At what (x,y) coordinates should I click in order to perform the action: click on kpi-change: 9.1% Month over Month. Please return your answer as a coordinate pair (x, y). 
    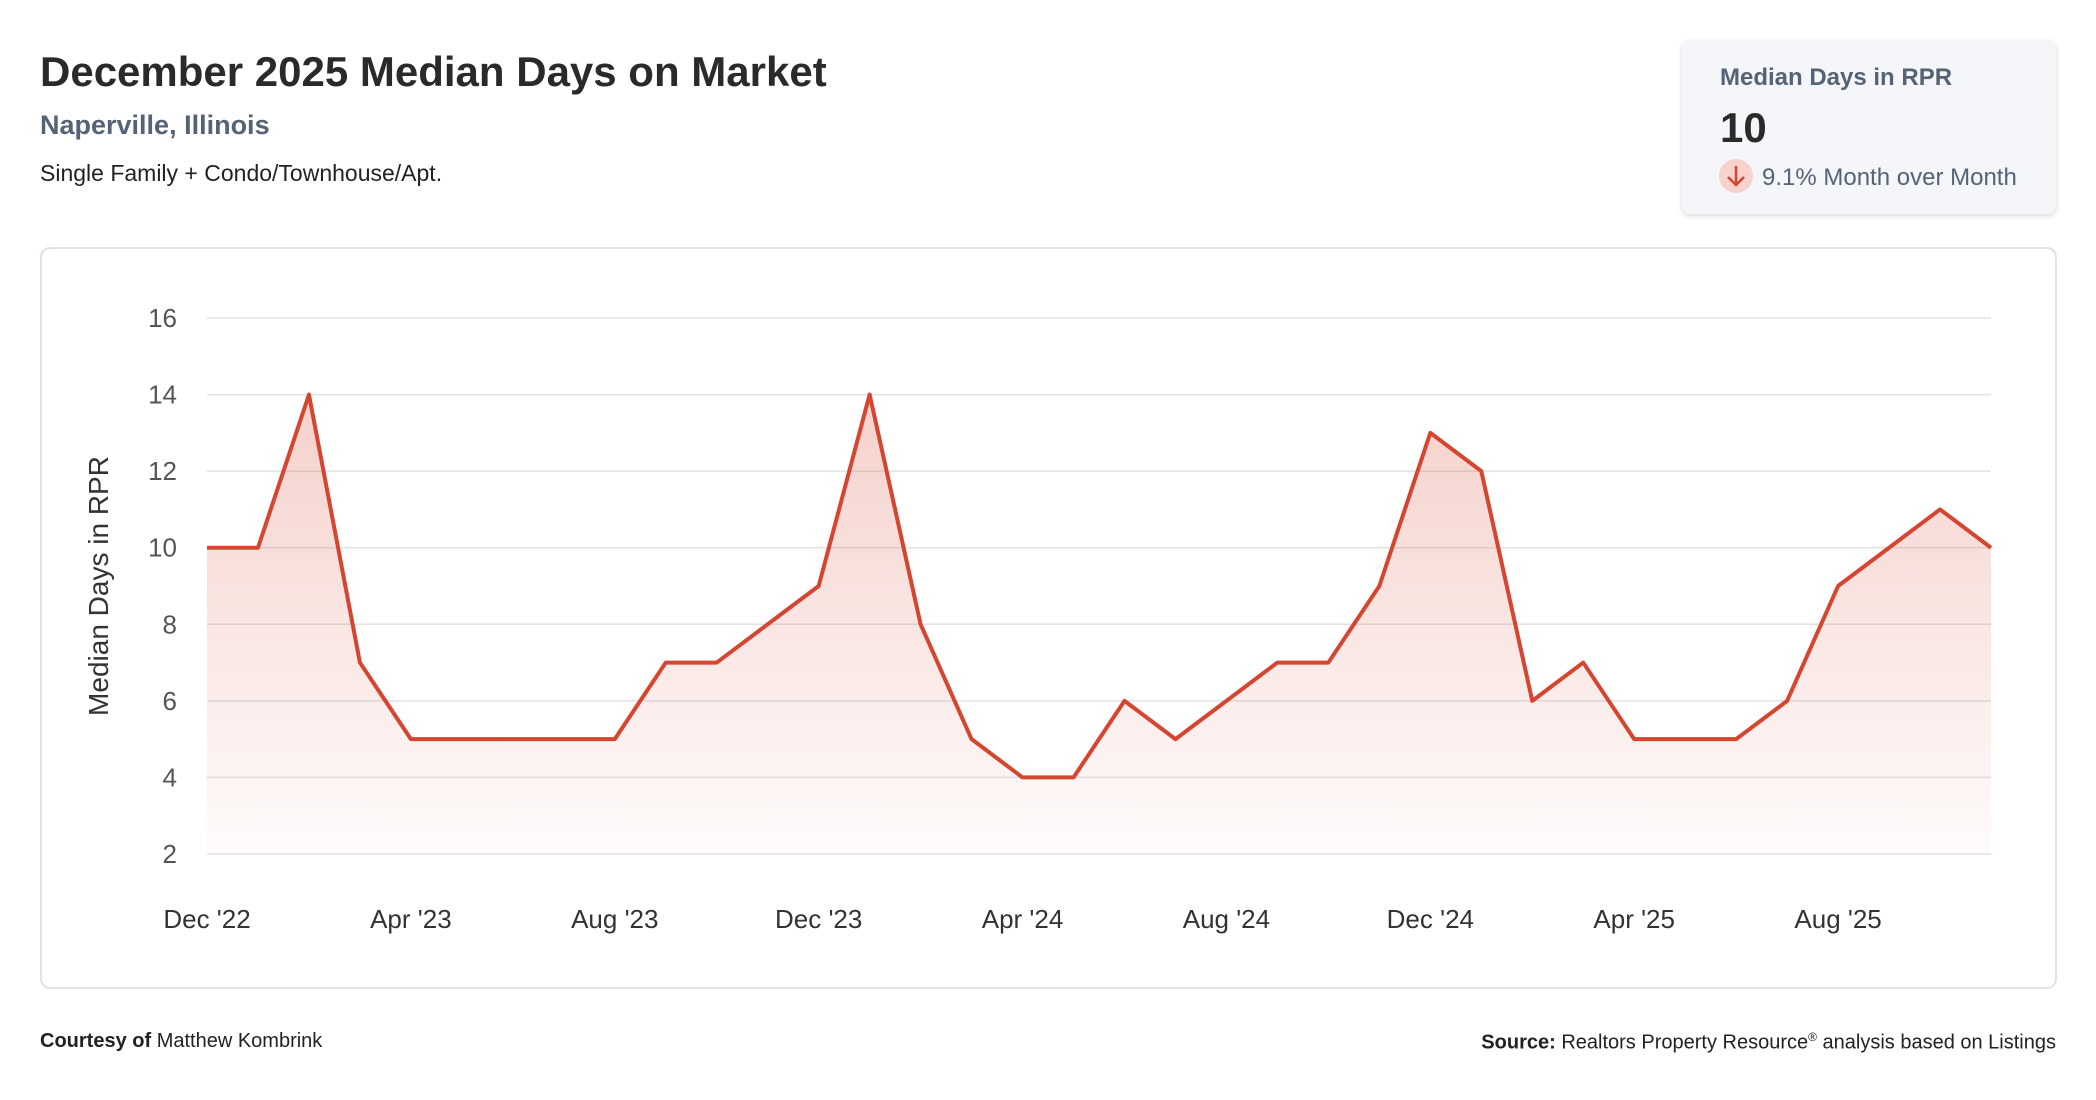
    Looking at the image, I should click on (1889, 177).